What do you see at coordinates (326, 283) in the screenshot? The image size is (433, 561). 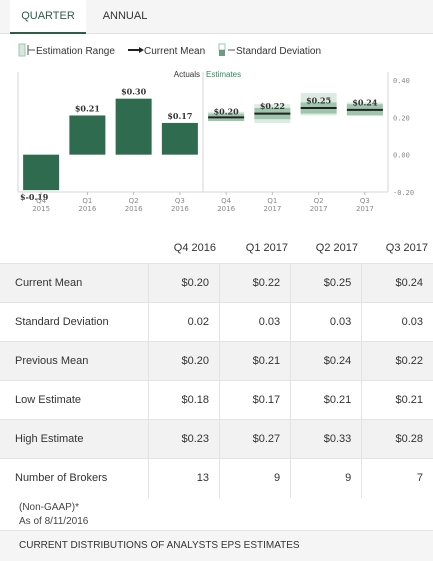 I see `table-cell: $0.25` at bounding box center [326, 283].